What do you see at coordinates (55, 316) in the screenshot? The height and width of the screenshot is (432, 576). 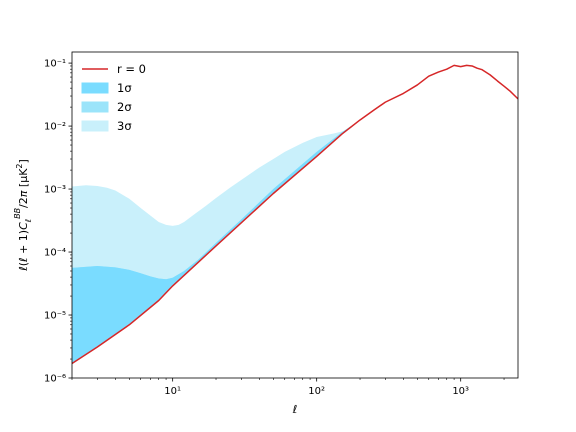 I see `y-tick-label: 10⁻⁵` at bounding box center [55, 316].